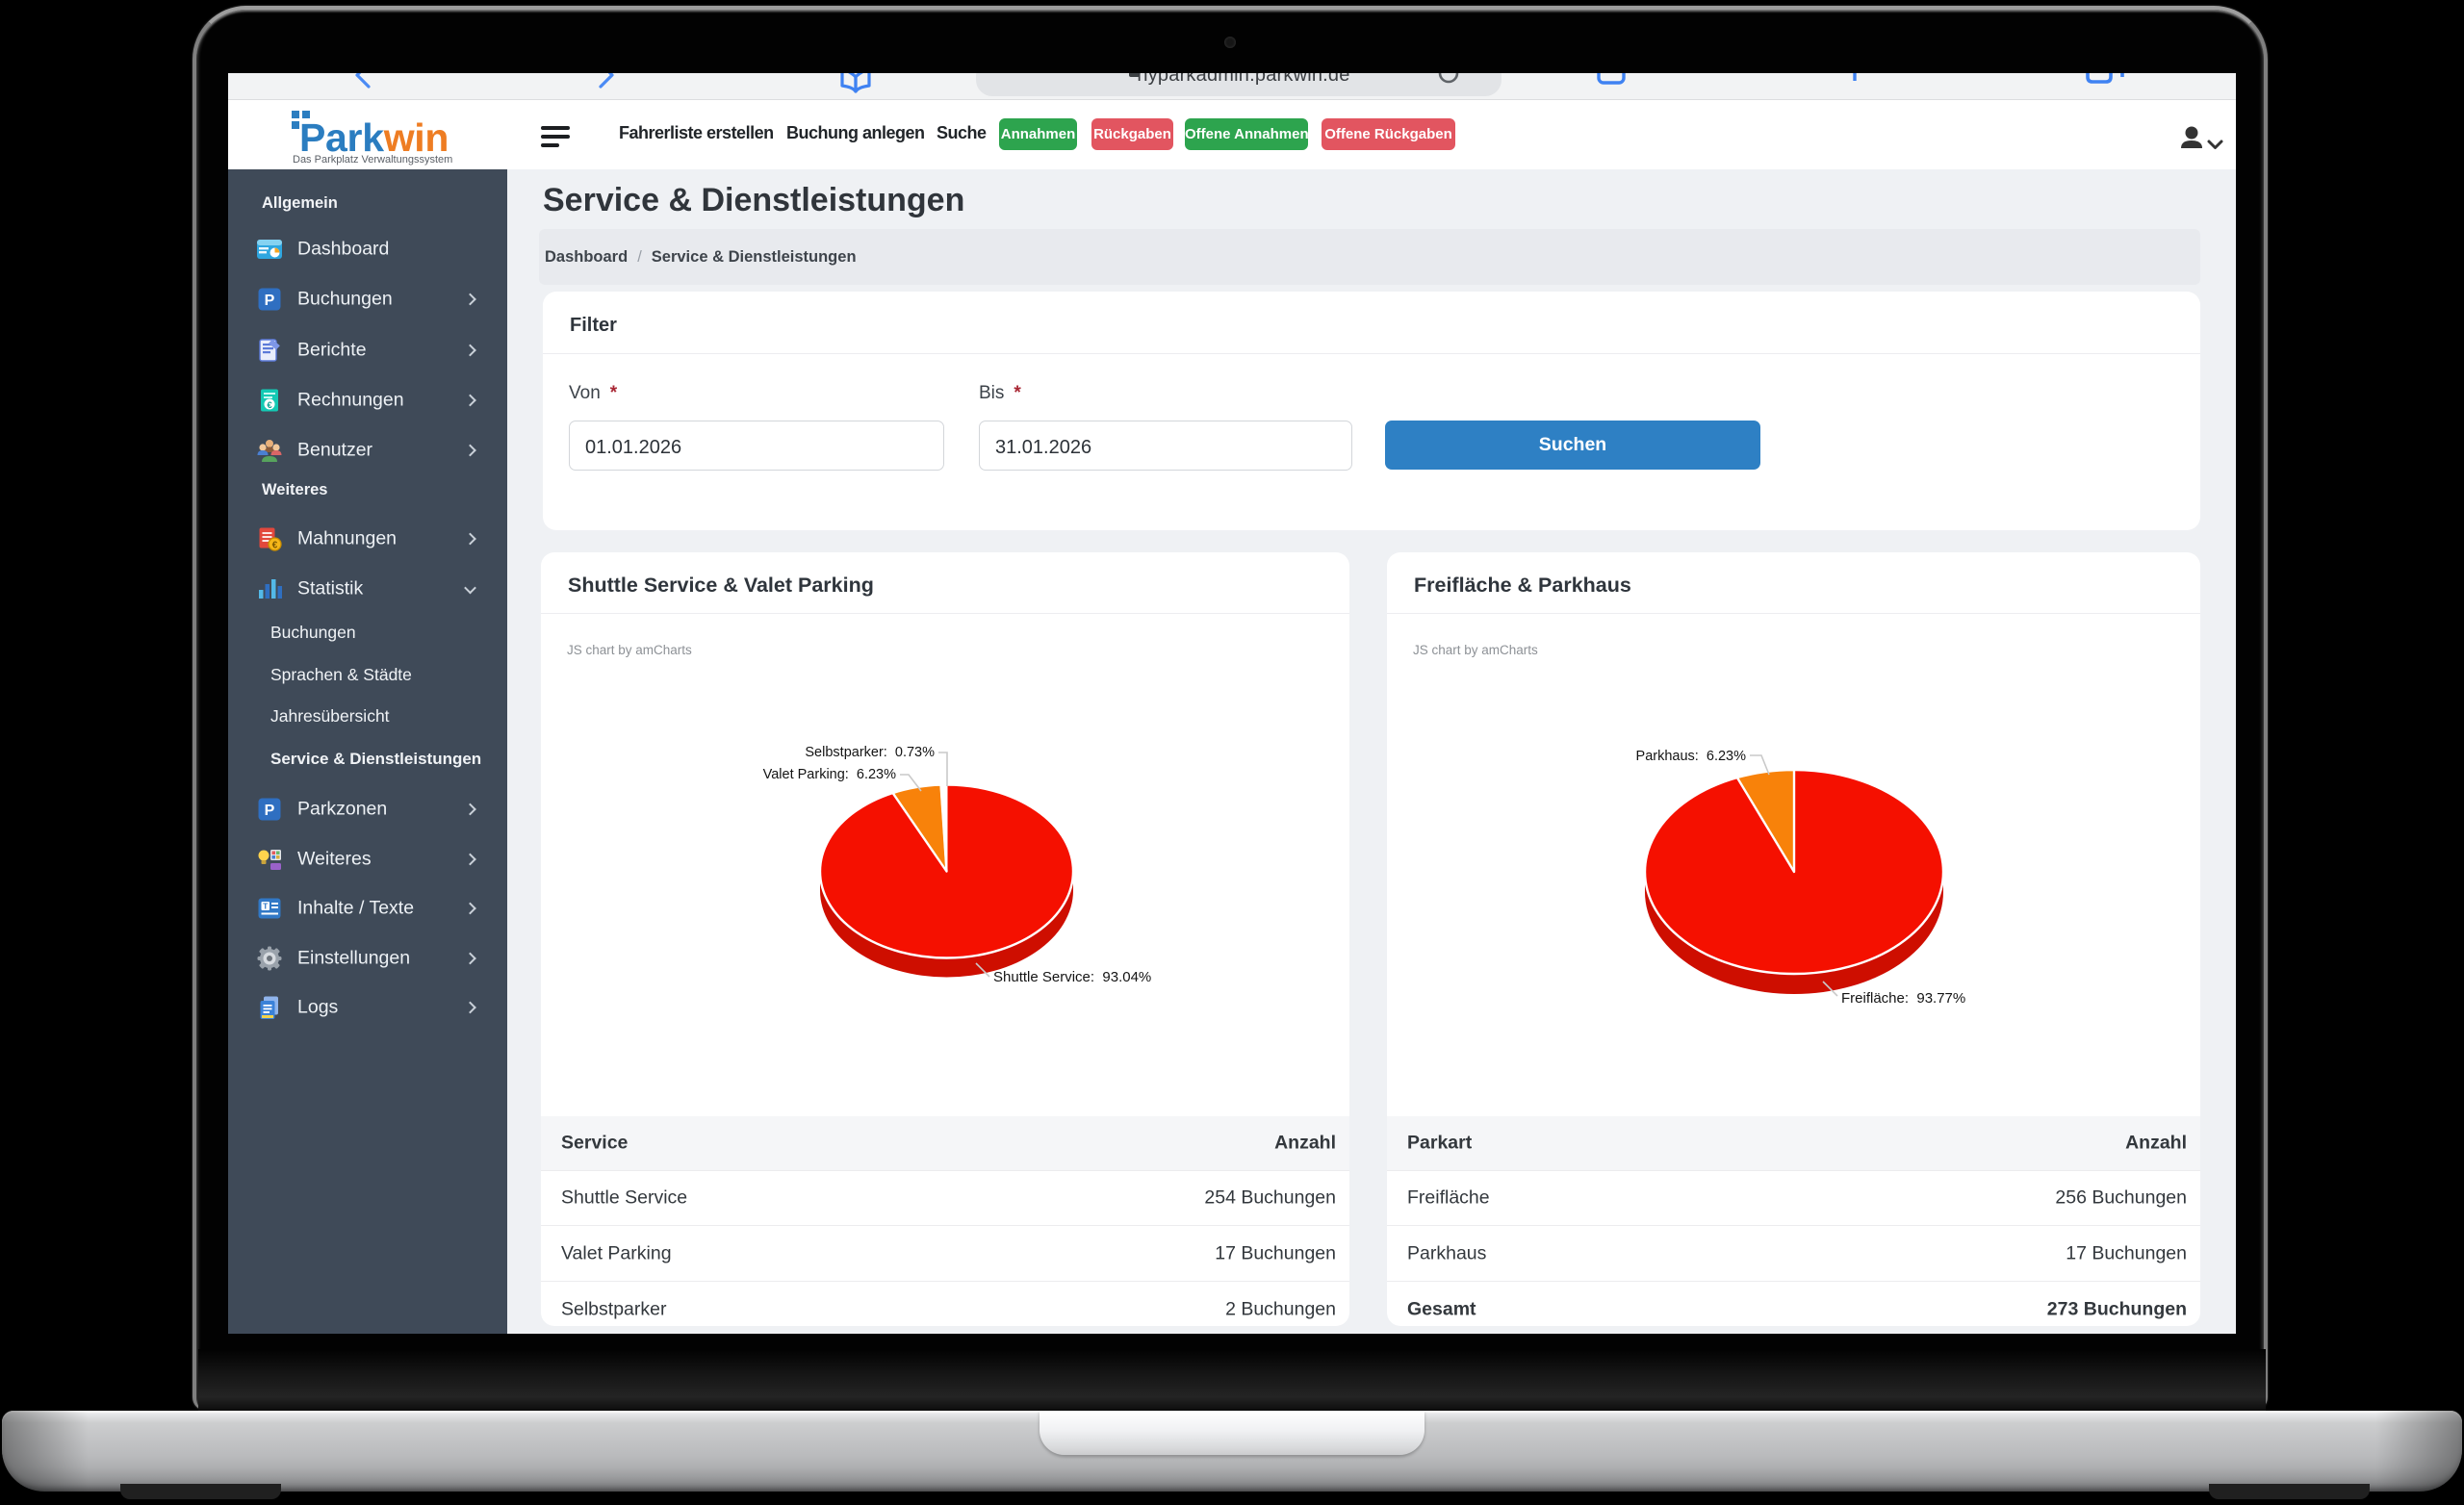 The height and width of the screenshot is (1505, 2464). Describe the element at coordinates (1072, 977) in the screenshot. I see `svg-text: Shuttle Service: 93.04%` at that location.